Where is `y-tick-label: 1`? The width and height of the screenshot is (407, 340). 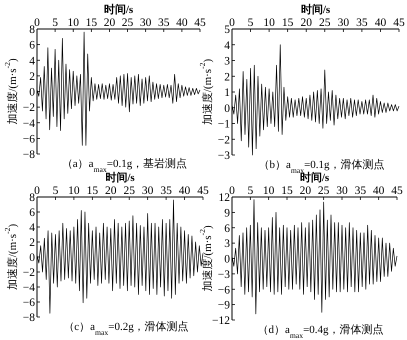 y-tick-label: 1 is located at coordinates (227, 93).